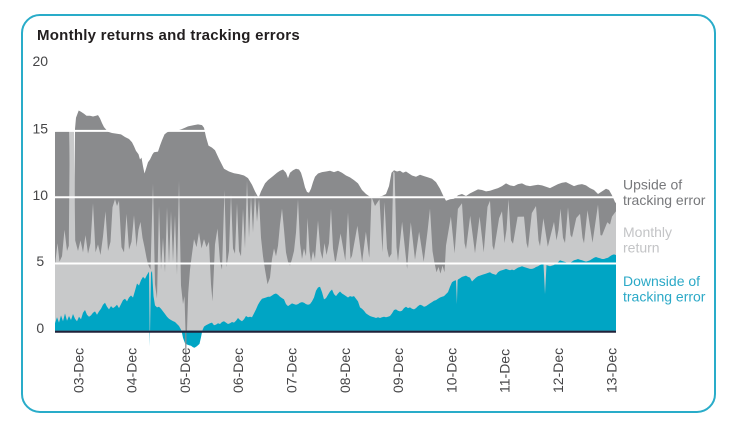 The width and height of the screenshot is (741, 433). Describe the element at coordinates (652, 185) in the screenshot. I see `svg-text: Upside of` at that location.